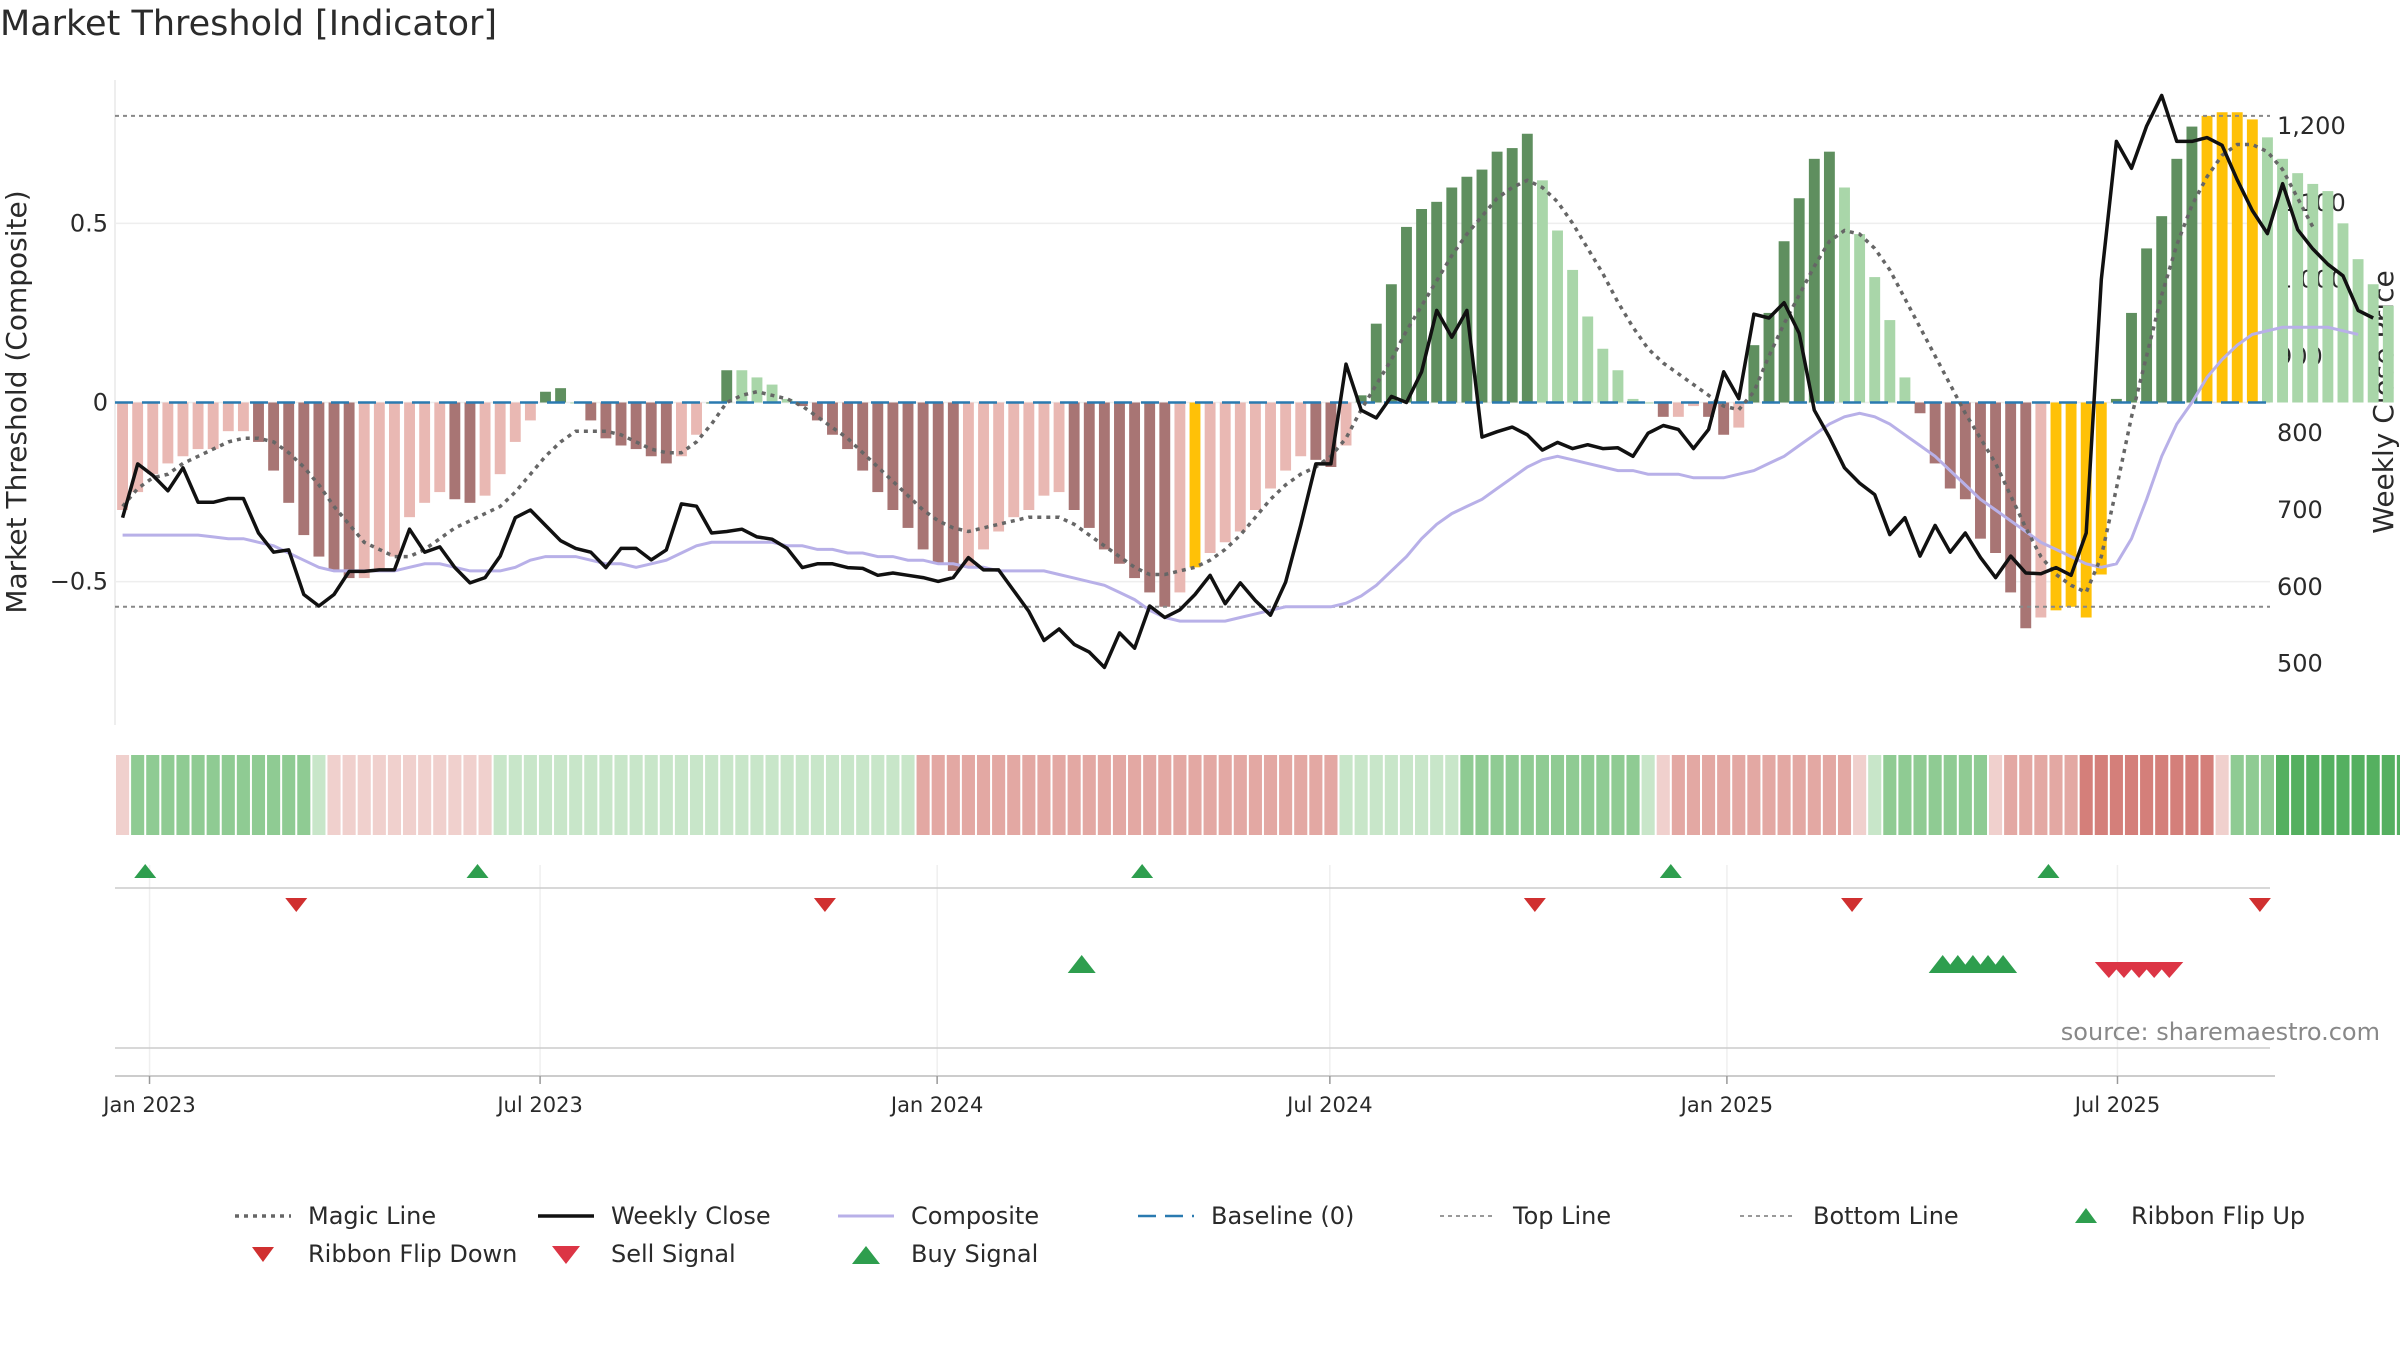  What do you see at coordinates (566, 1255) in the screenshot?
I see `legend-swatch` at bounding box center [566, 1255].